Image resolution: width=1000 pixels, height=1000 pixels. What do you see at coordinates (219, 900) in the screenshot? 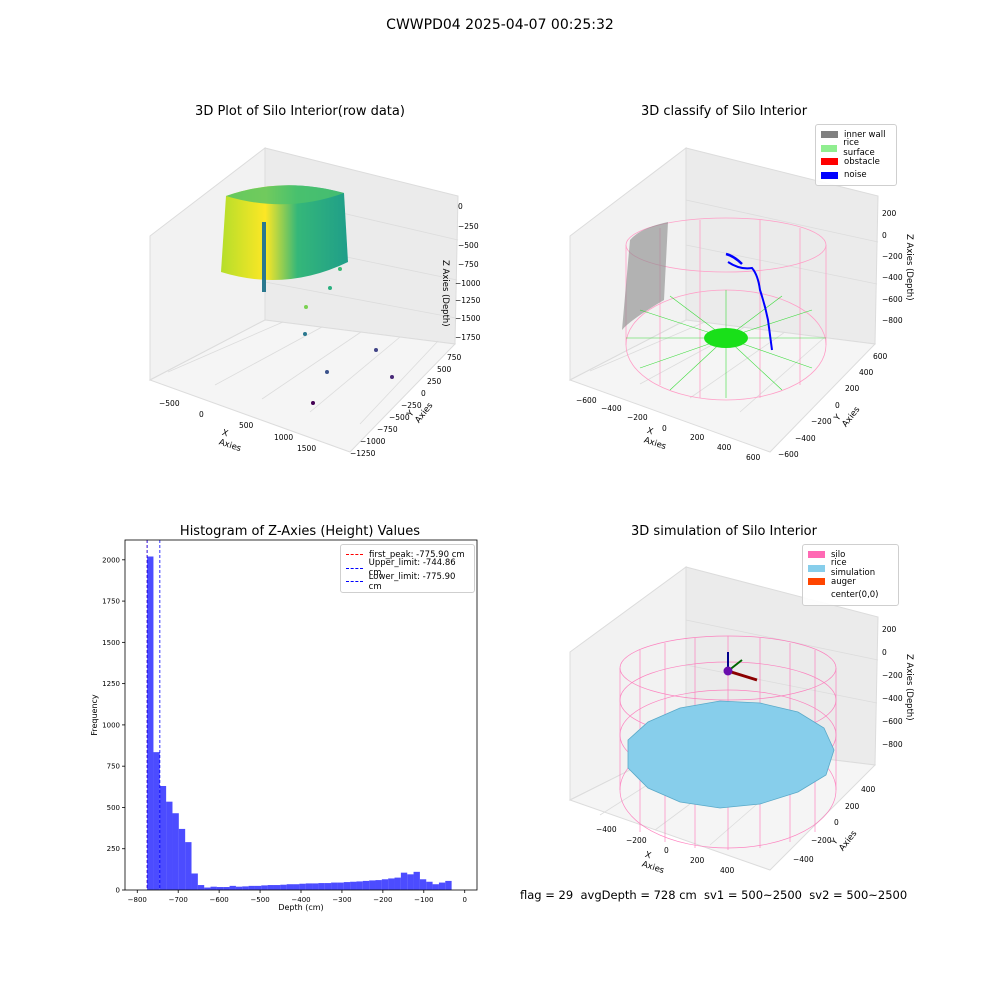
I see `histogram-x-tick-label: −600` at bounding box center [219, 900].